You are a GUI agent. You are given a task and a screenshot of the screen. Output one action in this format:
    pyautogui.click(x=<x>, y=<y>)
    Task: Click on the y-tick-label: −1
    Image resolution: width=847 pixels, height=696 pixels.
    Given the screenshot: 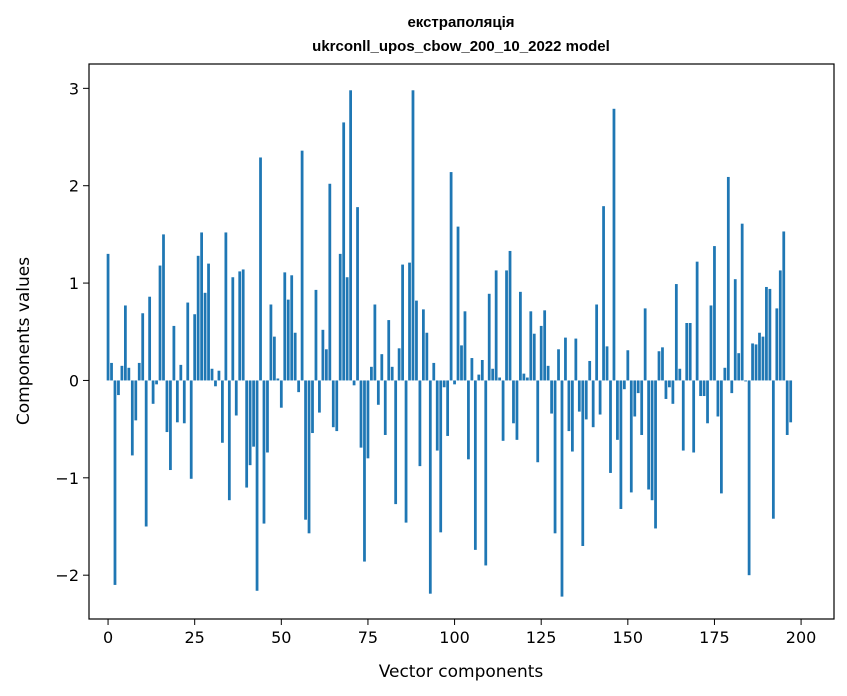 What is the action you would take?
    pyautogui.click(x=67, y=478)
    